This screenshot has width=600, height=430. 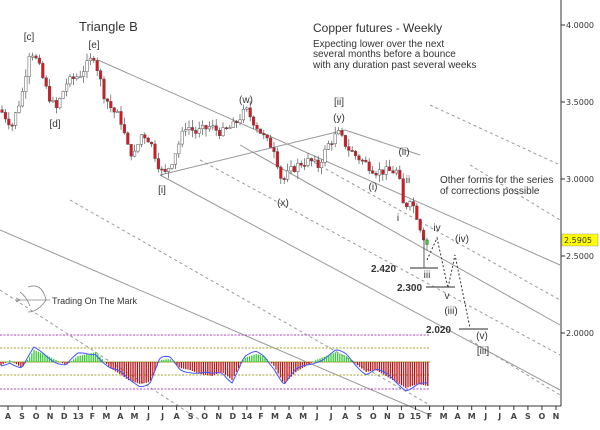 I want to click on wave-label: (iii), so click(x=450, y=311).